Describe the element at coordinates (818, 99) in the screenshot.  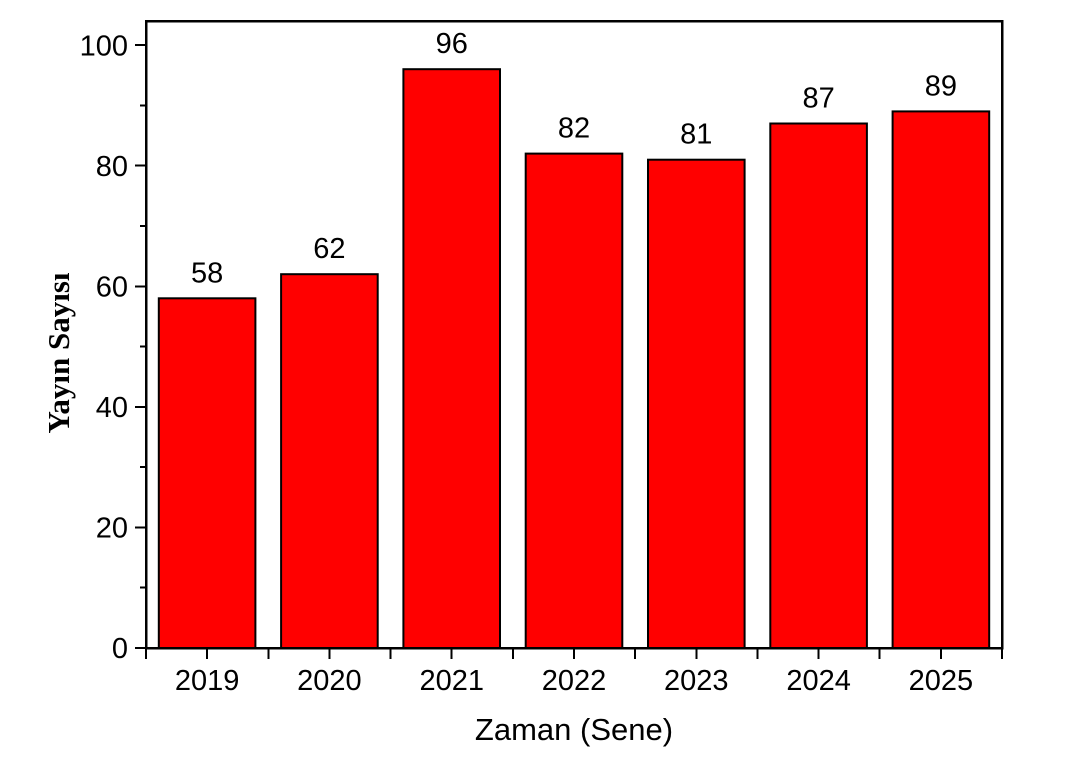
I see `bar-value-label-2024: 87` at that location.